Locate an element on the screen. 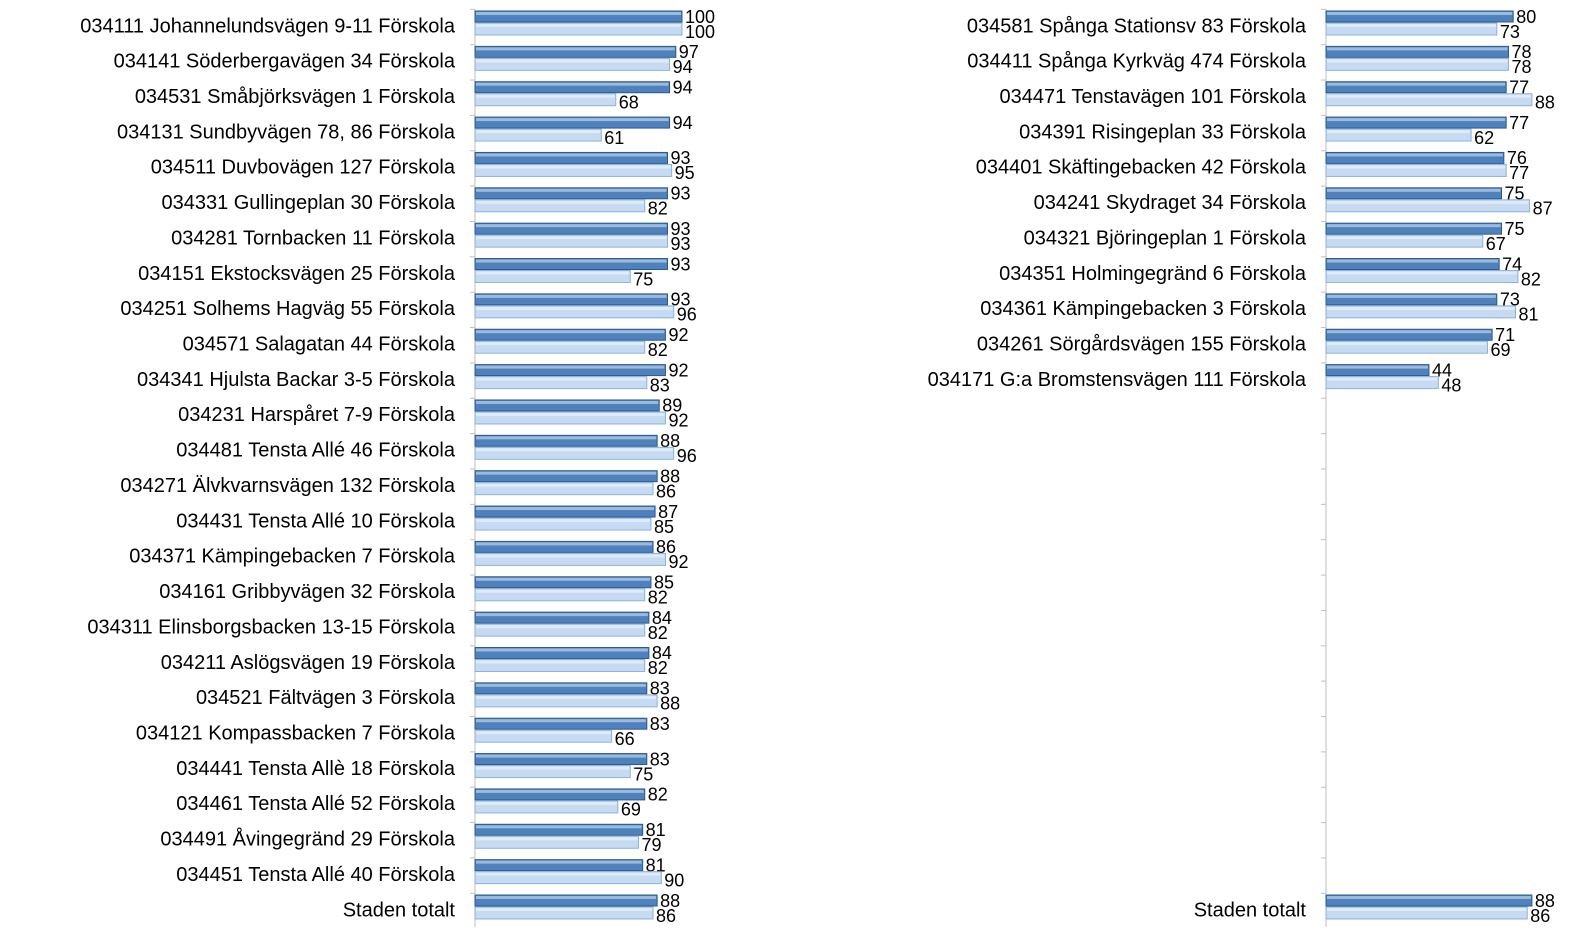 The width and height of the screenshot is (1571, 933). value-label: 95 is located at coordinates (685, 173).